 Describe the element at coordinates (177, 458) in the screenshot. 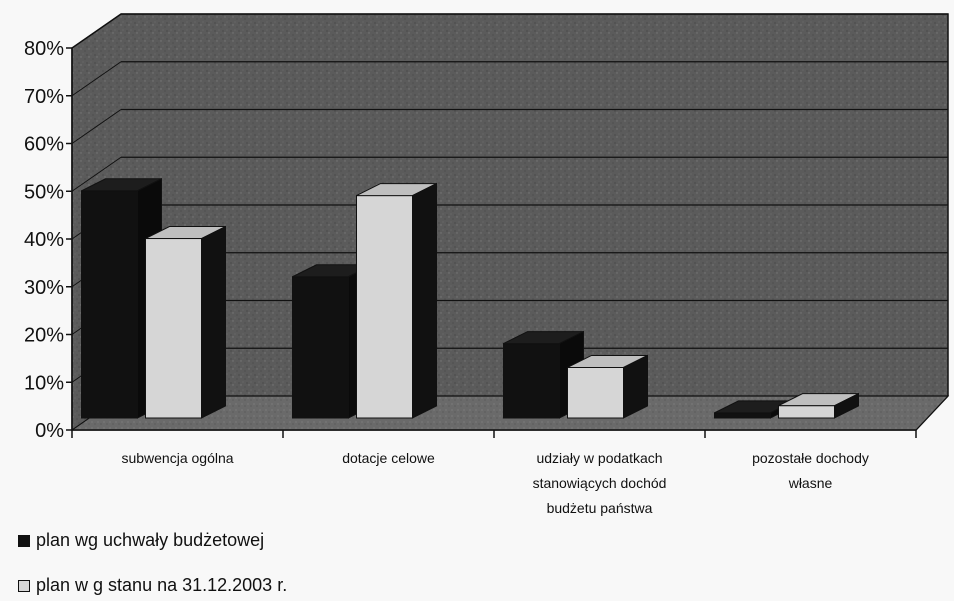

I see `category-label: subwencja ogólna` at that location.